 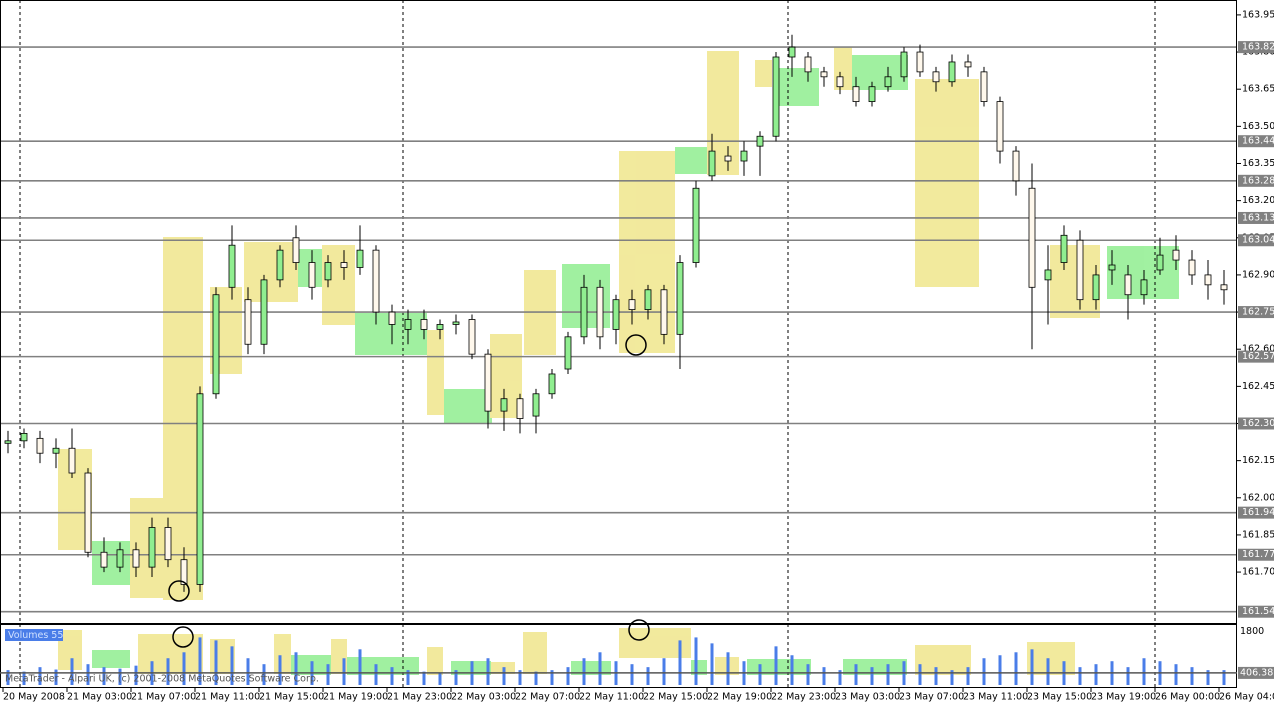 I want to click on volume-tick-box, so click(x=1256, y=672).